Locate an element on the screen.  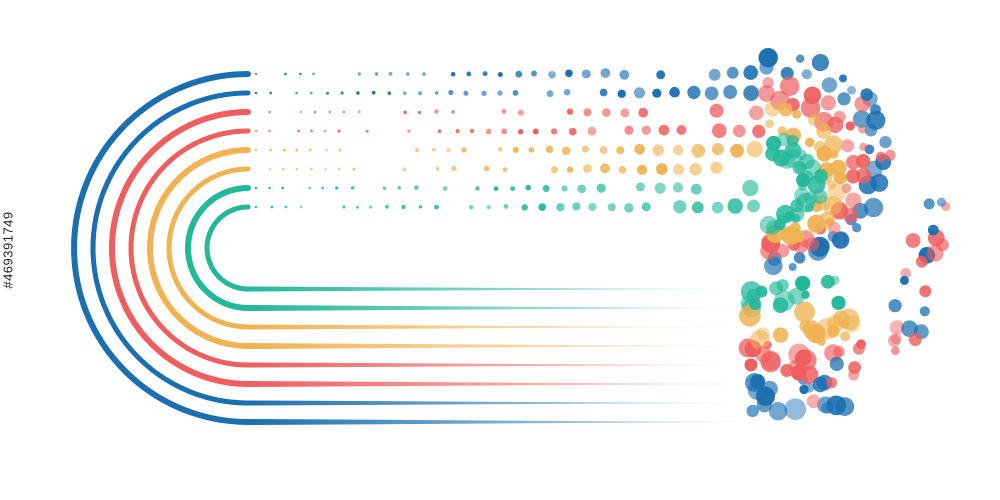
track-arc is located at coordinates (170, 248).